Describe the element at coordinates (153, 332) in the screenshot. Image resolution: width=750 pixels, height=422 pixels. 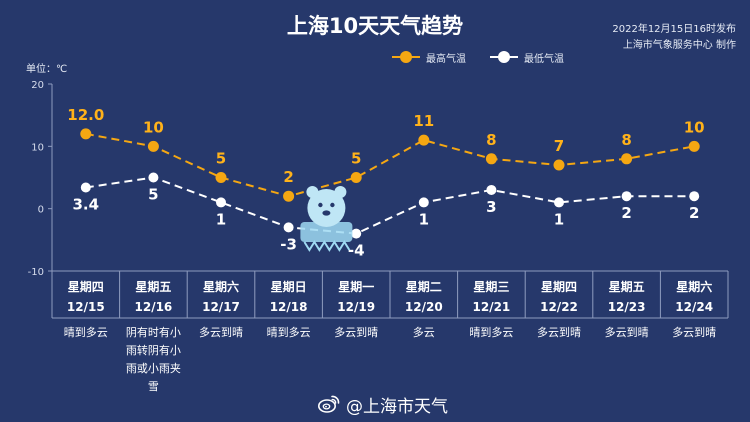
I see `category-weather: 阴有时有小` at that location.